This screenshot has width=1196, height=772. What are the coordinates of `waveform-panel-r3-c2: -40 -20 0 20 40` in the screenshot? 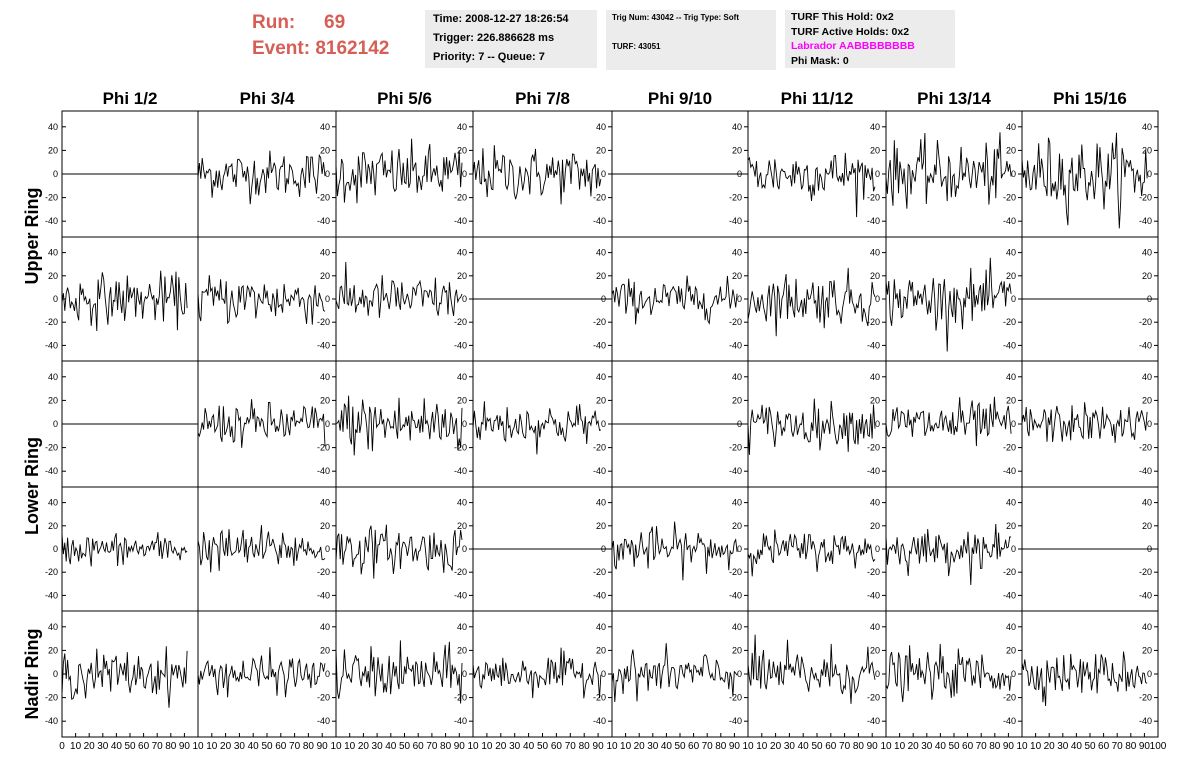 It's located at (404, 549).